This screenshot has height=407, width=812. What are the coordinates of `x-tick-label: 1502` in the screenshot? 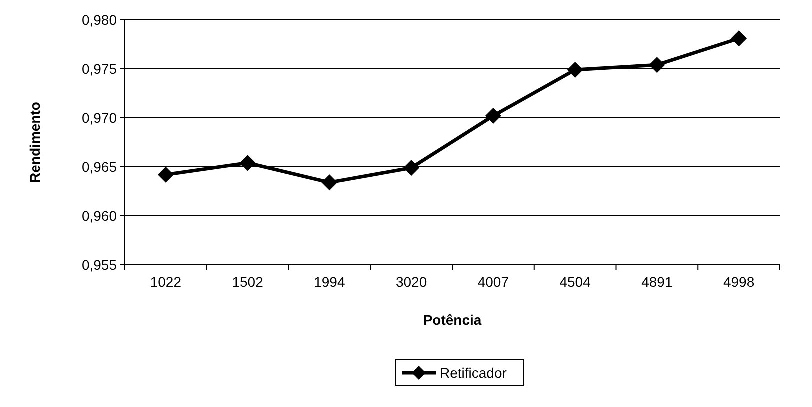 It's located at (248, 282).